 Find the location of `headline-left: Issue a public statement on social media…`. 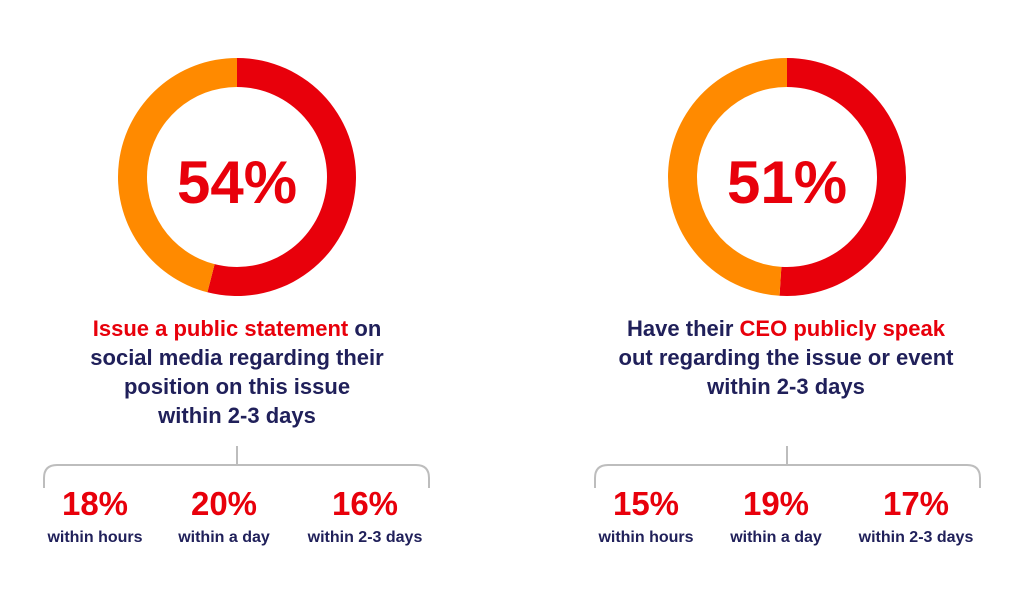

headline-left: Issue a public statement on social media… is located at coordinates (237, 372).